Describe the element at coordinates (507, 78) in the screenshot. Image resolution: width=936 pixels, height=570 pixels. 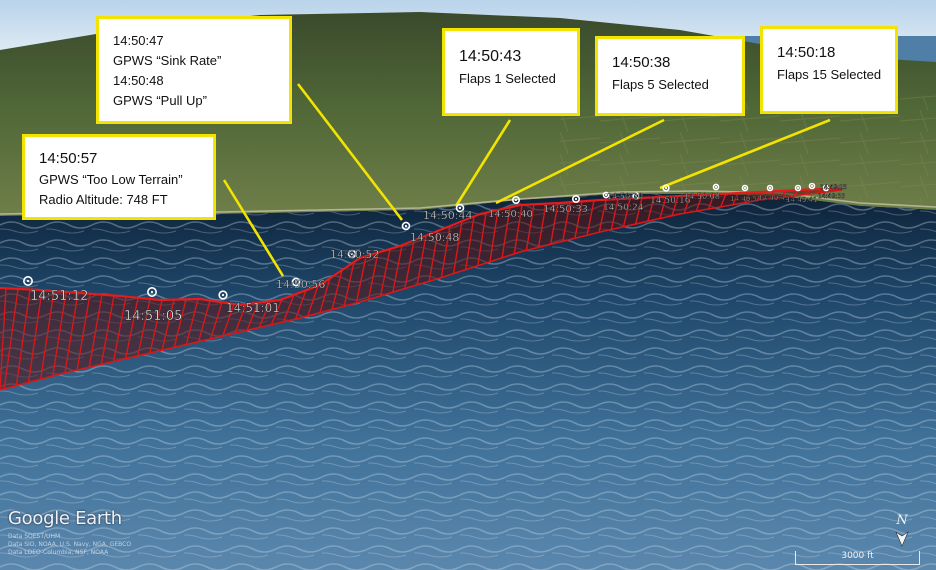
I see `callout-line: Flaps 1 Selected` at that location.